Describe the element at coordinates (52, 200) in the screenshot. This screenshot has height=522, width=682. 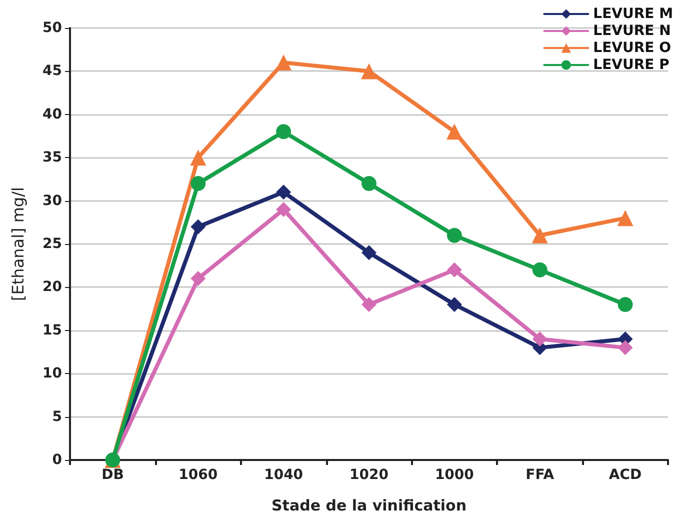
I see `y-tick-label: 30` at that location.